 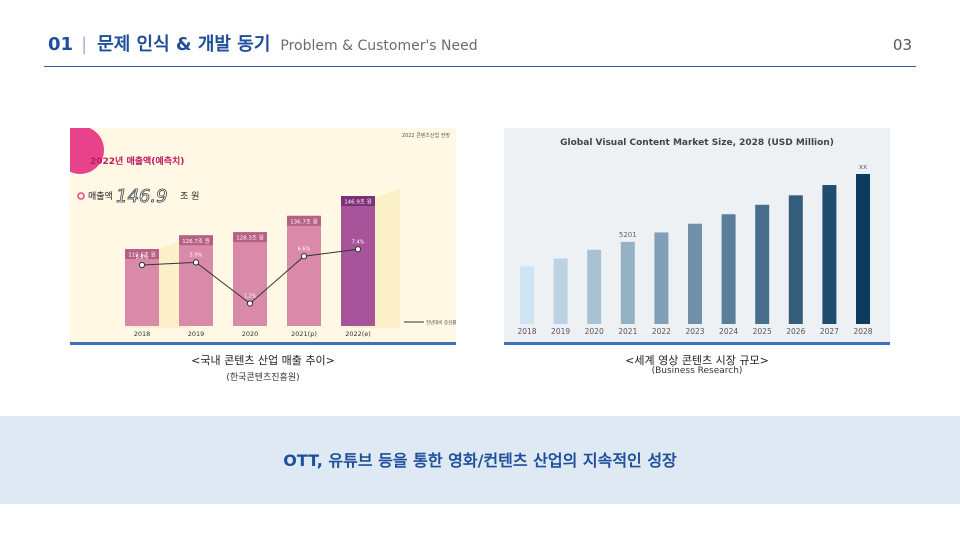 What do you see at coordinates (863, 249) in the screenshot?
I see `bar-2028` at bounding box center [863, 249].